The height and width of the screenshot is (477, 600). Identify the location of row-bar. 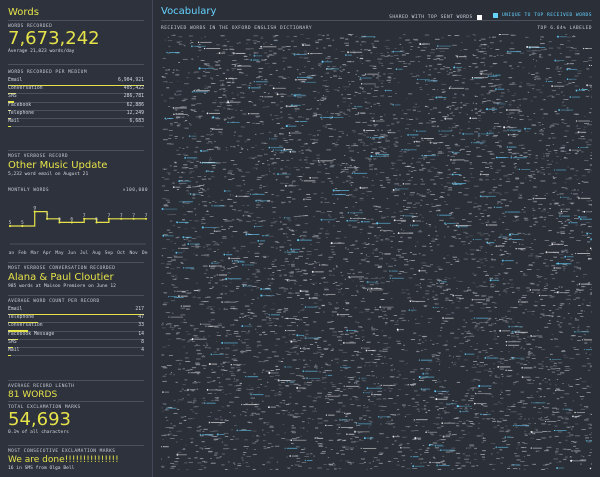
(11, 102).